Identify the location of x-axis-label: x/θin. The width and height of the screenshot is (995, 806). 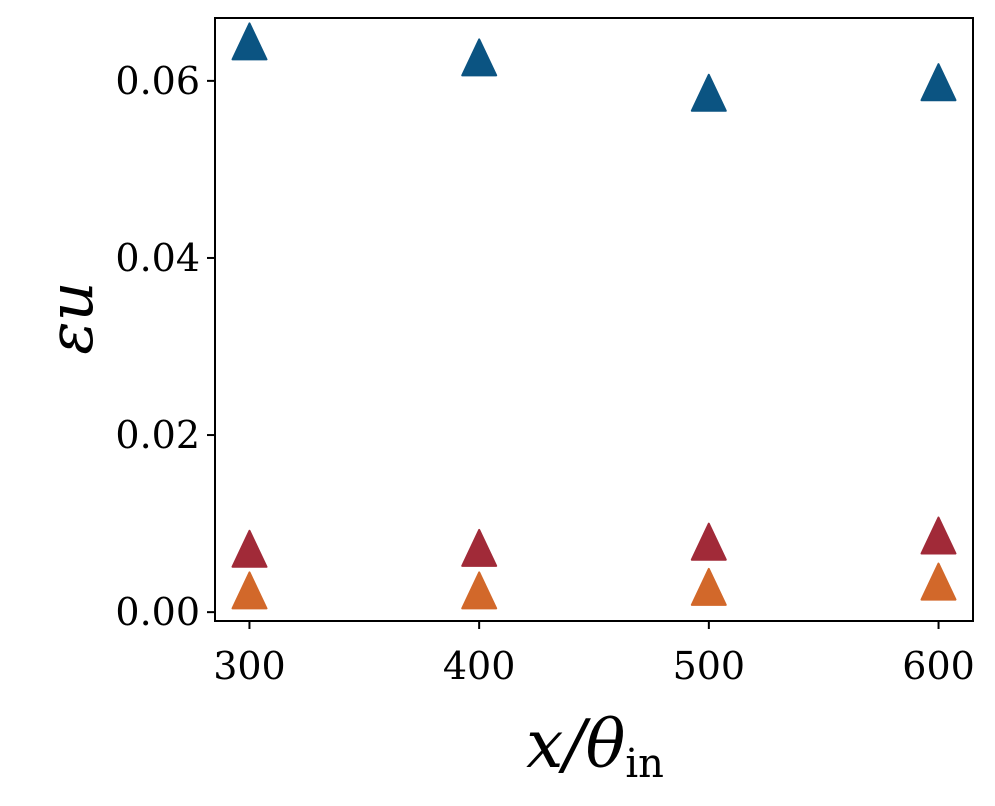
(595, 746).